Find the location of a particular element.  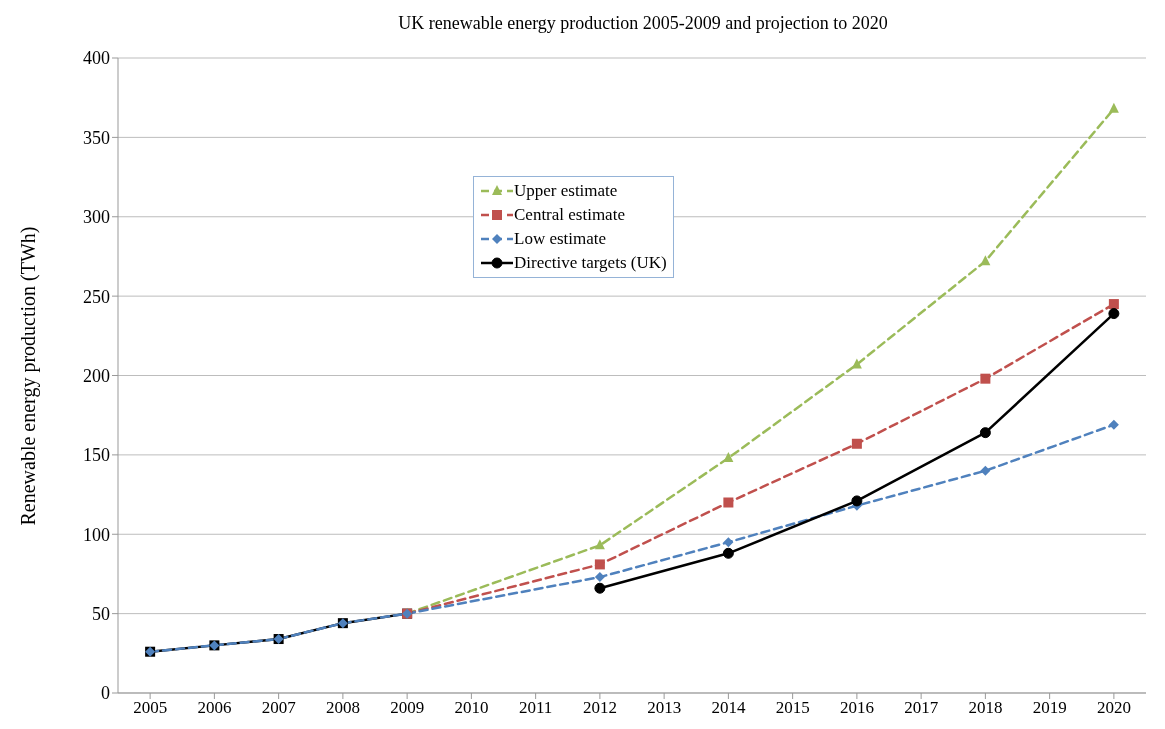

y-tick-label: 350 is located at coordinates (96, 137).